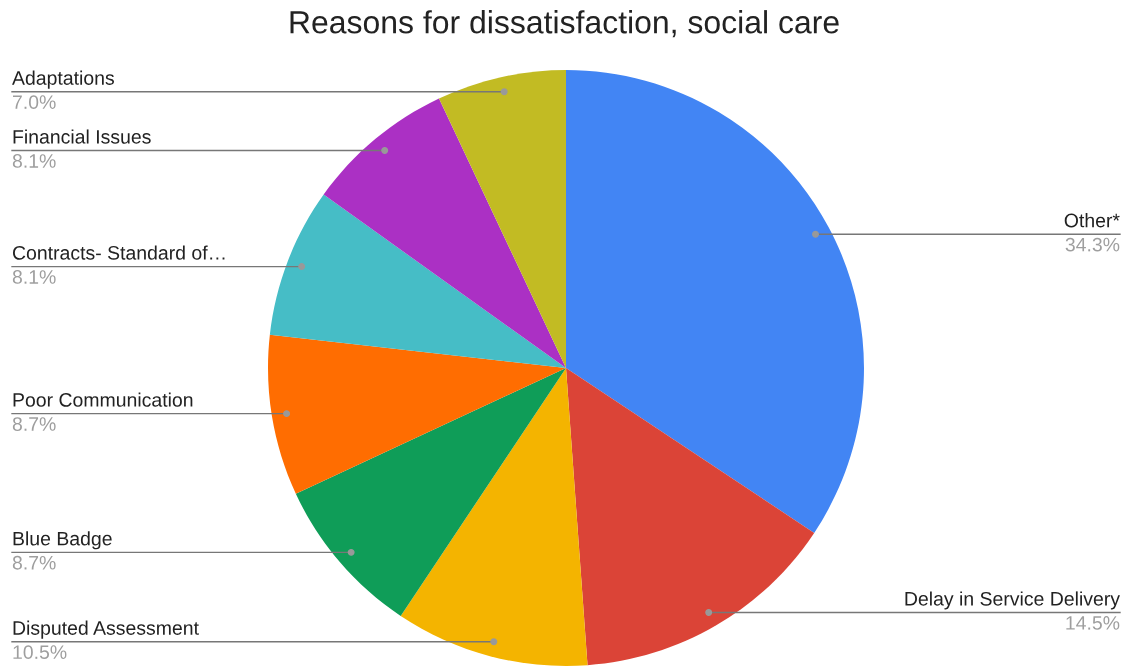 The image size is (1128, 666). I want to click on slice-label: Delay in Service Delivery, so click(1012, 600).